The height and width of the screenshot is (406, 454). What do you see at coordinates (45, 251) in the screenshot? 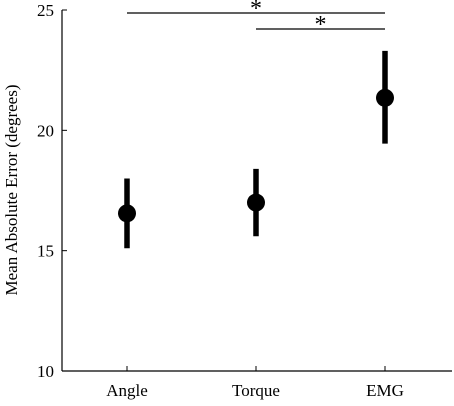
I see `y-tick-label-15: 15` at bounding box center [45, 251].